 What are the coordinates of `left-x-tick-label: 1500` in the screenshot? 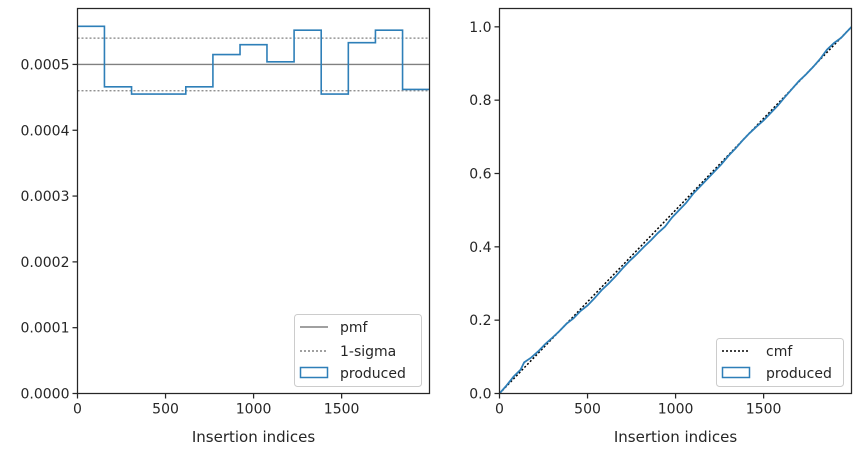 It's located at (342, 410).